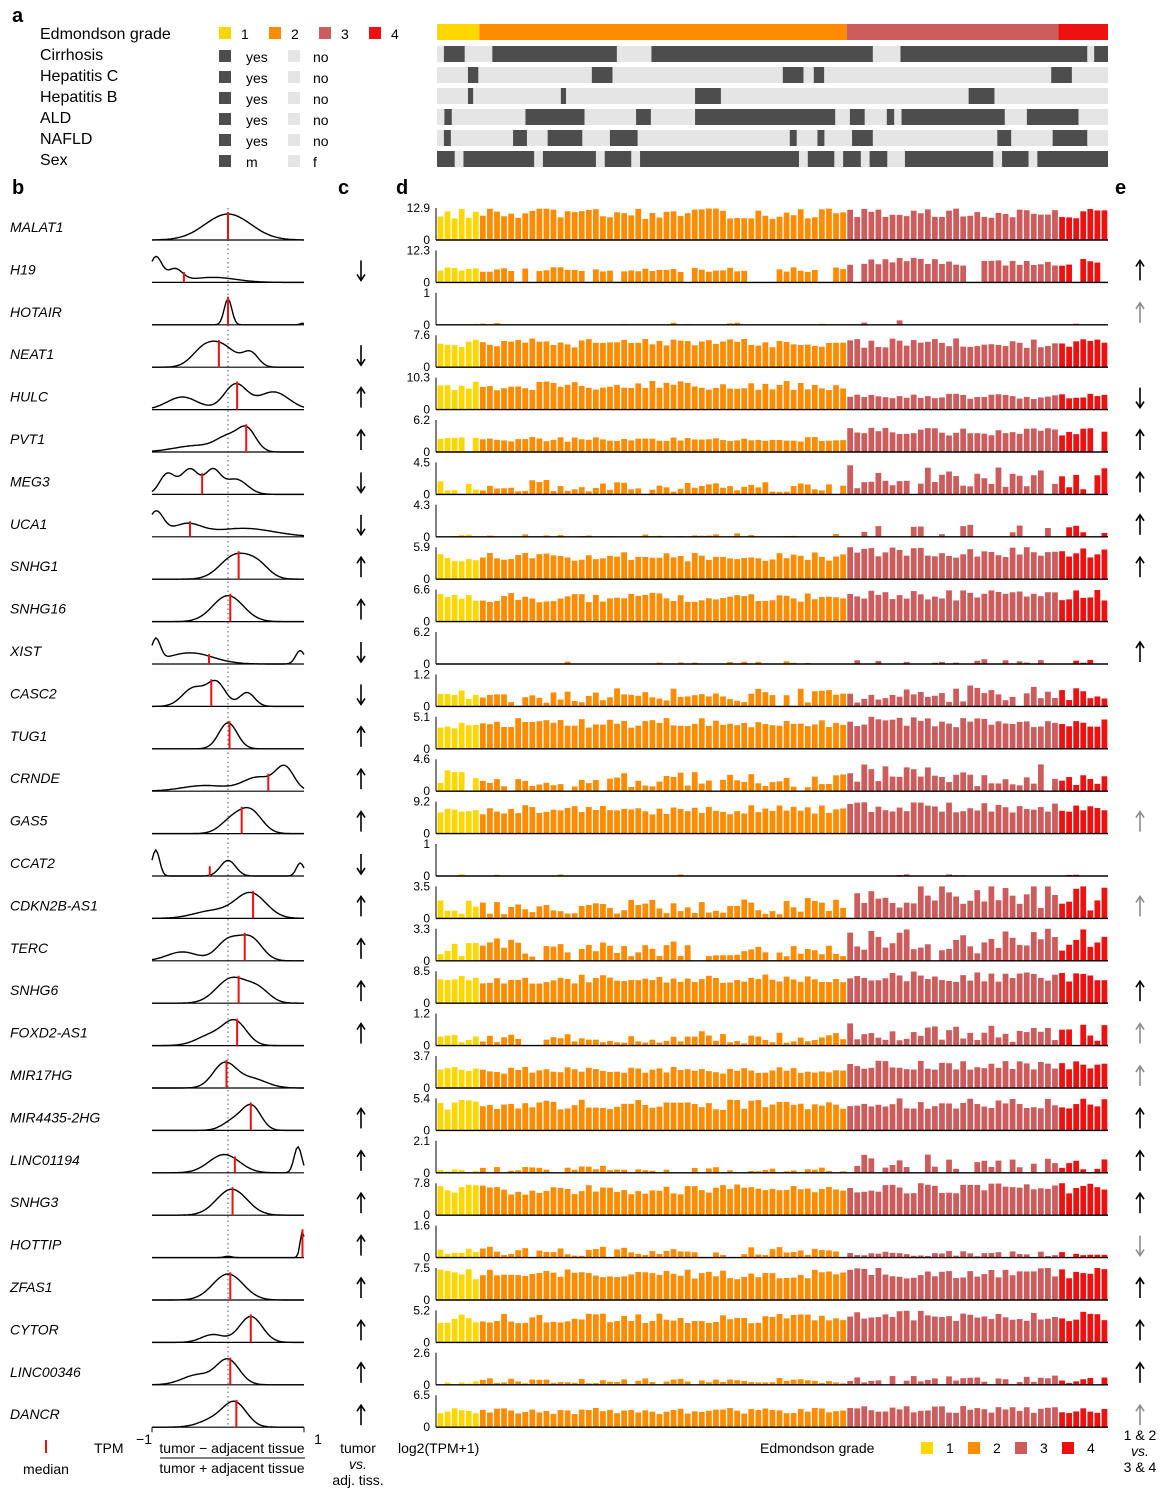 Image resolution: width=1171 pixels, height=1488 pixels. What do you see at coordinates (228, 1117) in the screenshot?
I see `density-curve-mir4435-2hg` at bounding box center [228, 1117].